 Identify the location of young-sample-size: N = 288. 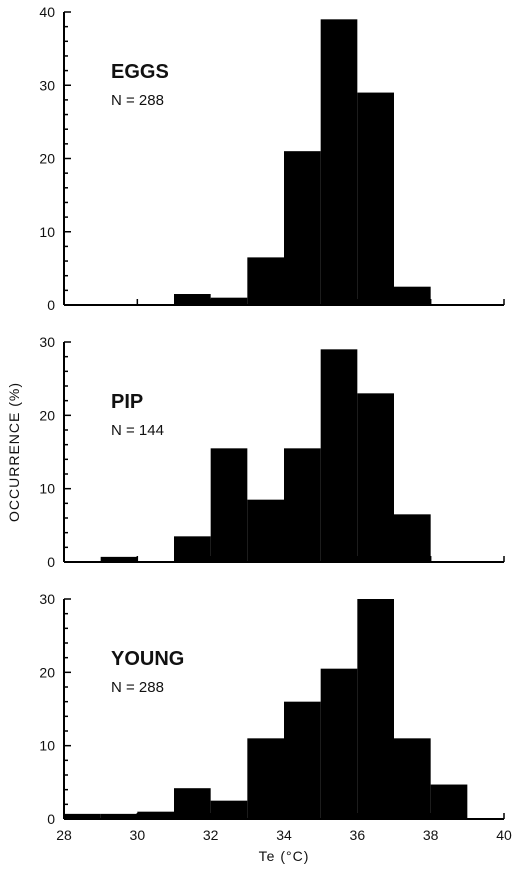
(137, 687).